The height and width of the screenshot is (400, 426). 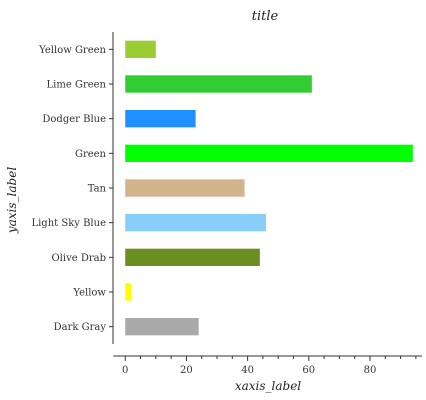 I want to click on y-tick-label-yellow: Yellow, so click(x=89, y=293).